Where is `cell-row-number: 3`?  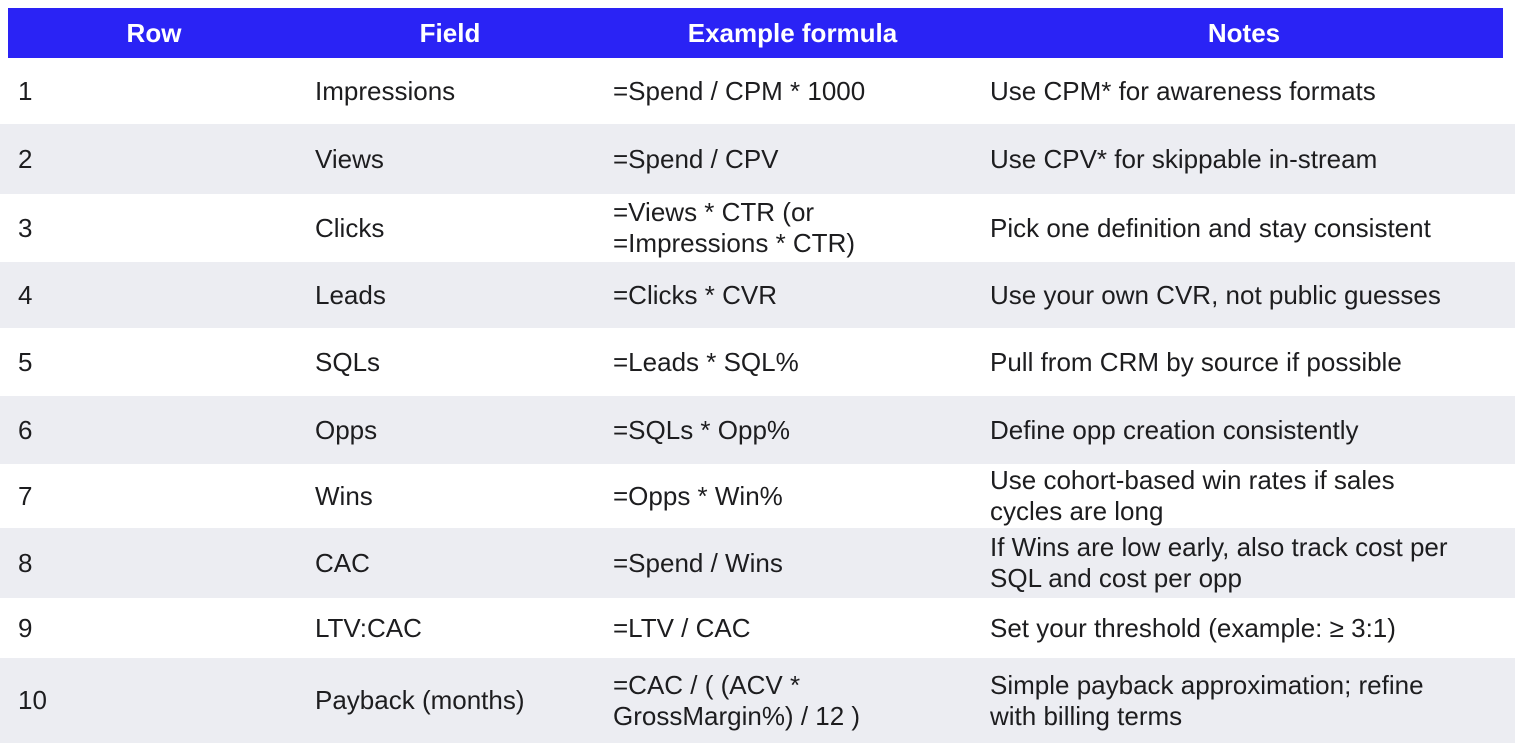 cell-row-number: 3 is located at coordinates (25, 227).